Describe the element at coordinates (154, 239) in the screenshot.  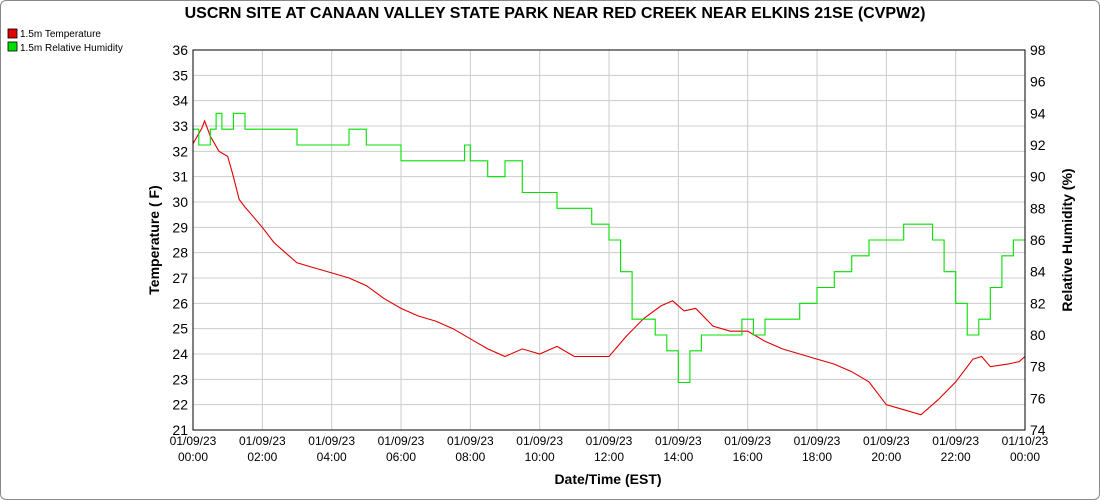
I see `y-axis-label-left: Temperature ( F)` at that location.